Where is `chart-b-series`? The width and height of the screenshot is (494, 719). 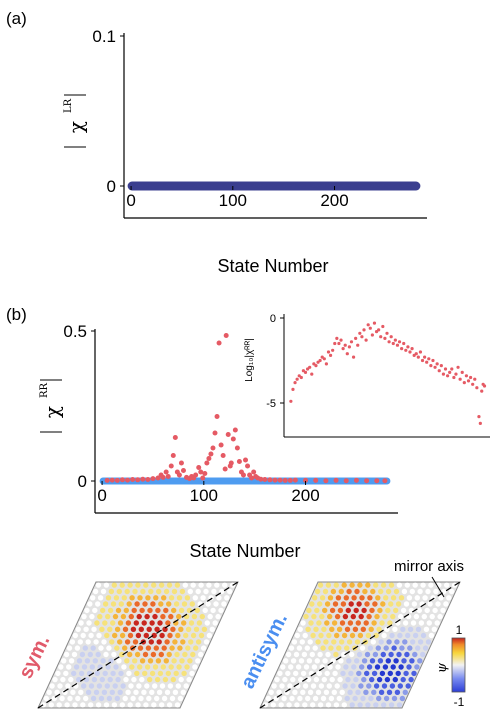 chart-b-series is located at coordinates (245, 409).